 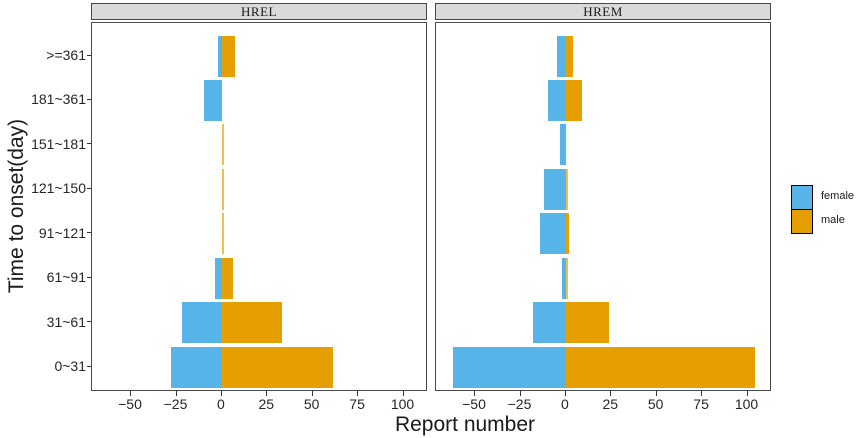 I want to click on bar-male-HREL-0~31, so click(x=277, y=367).